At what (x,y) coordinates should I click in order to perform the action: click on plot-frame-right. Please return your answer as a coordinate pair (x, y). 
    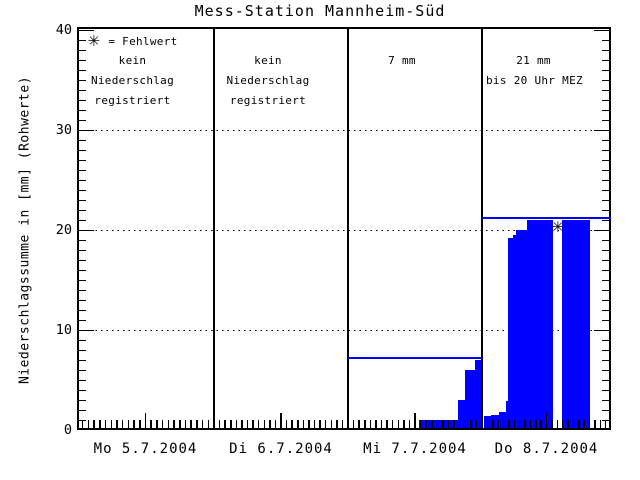
    Looking at the image, I should click on (610, 228).